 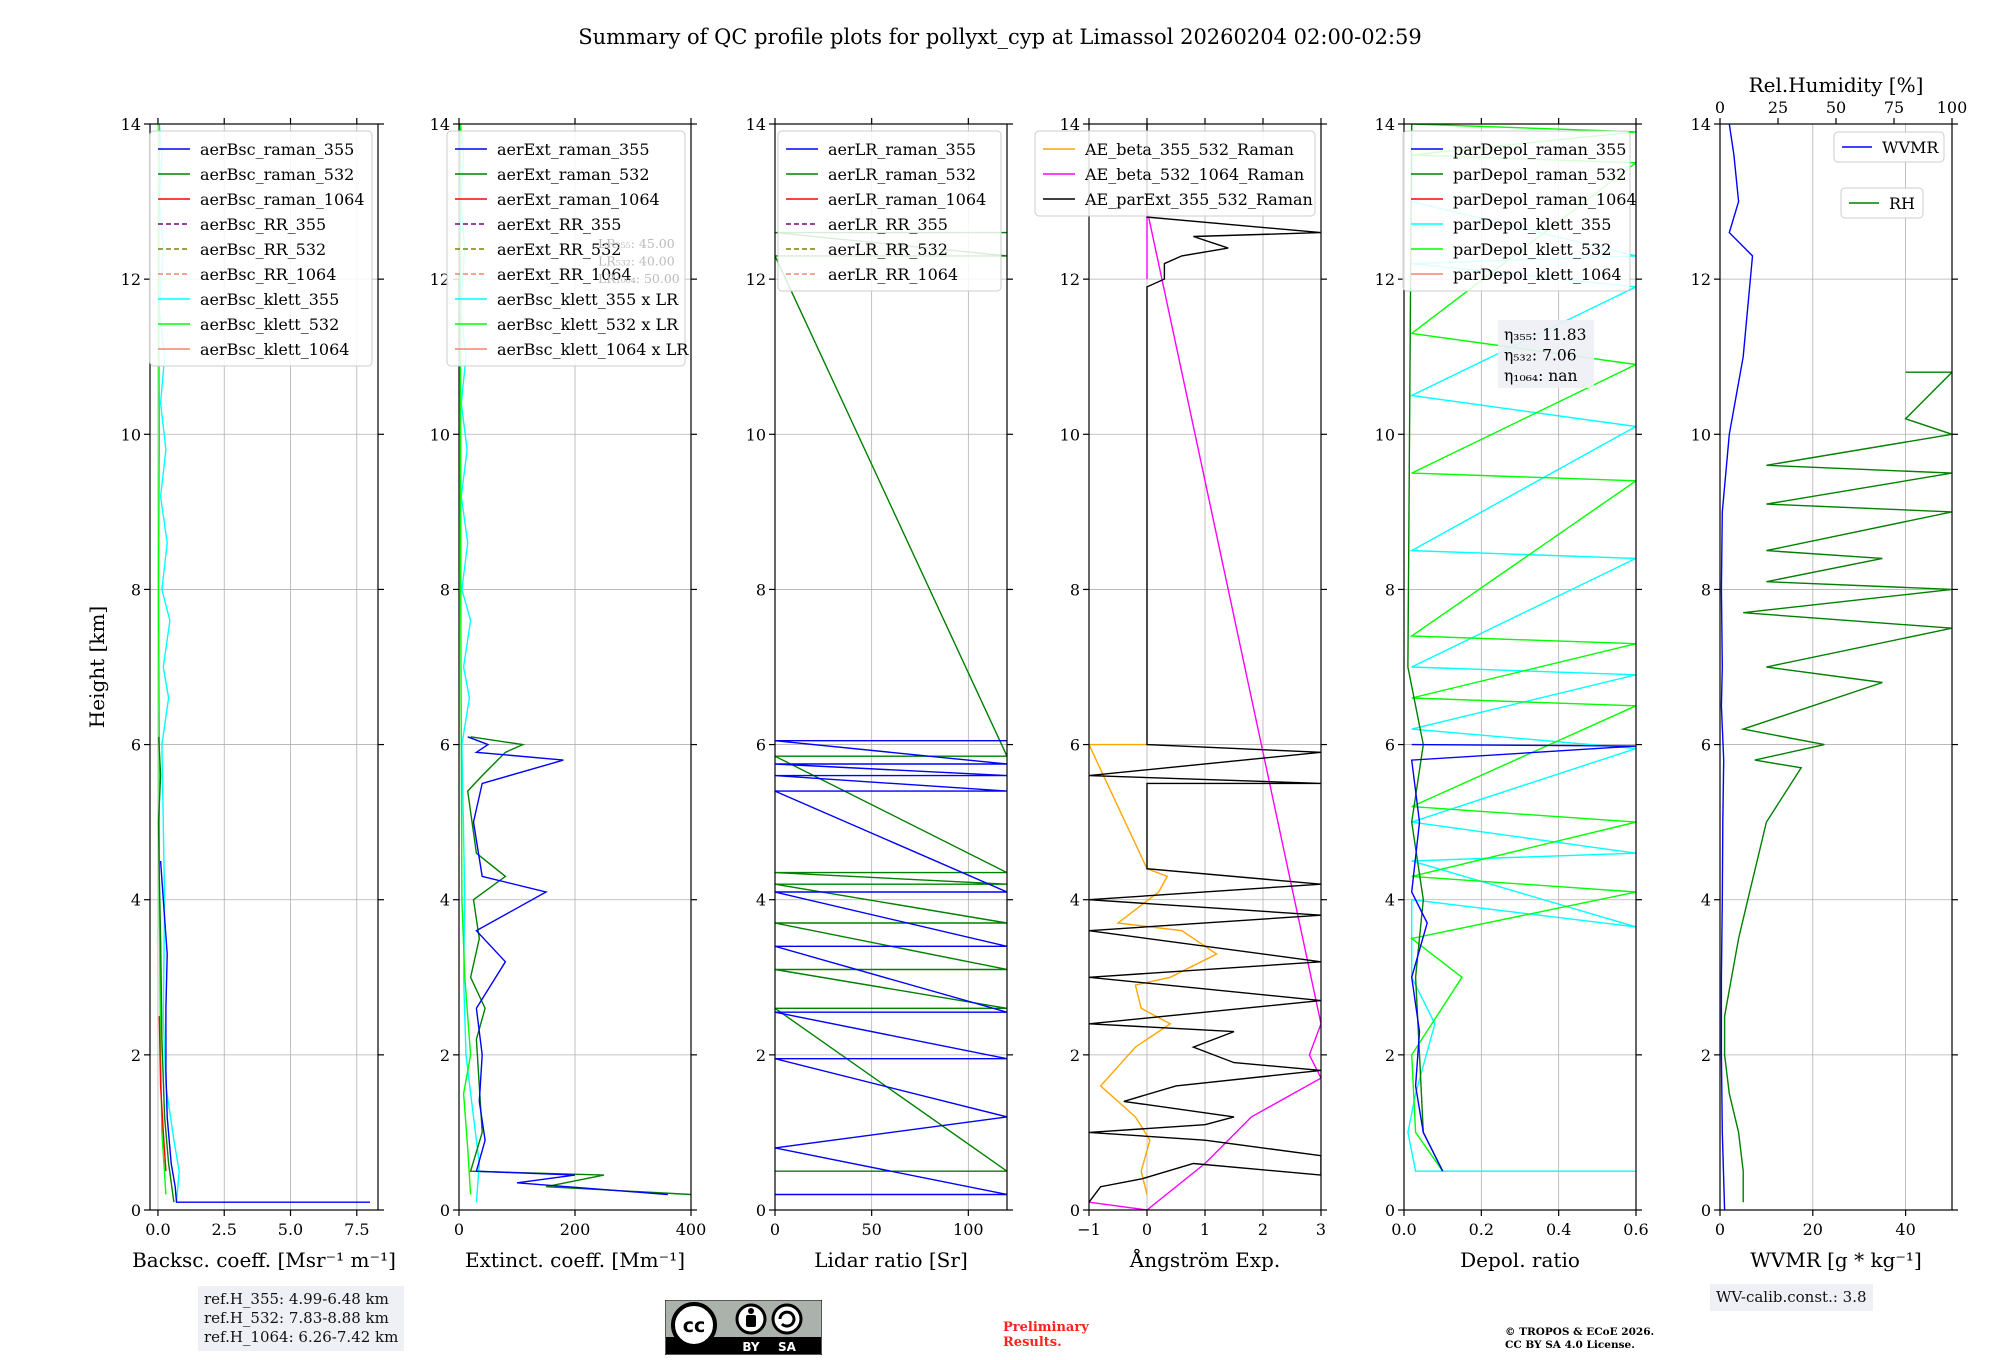 What do you see at coordinates (1520, 1260) in the screenshot?
I see `x-axis-label: Depol. ratio` at bounding box center [1520, 1260].